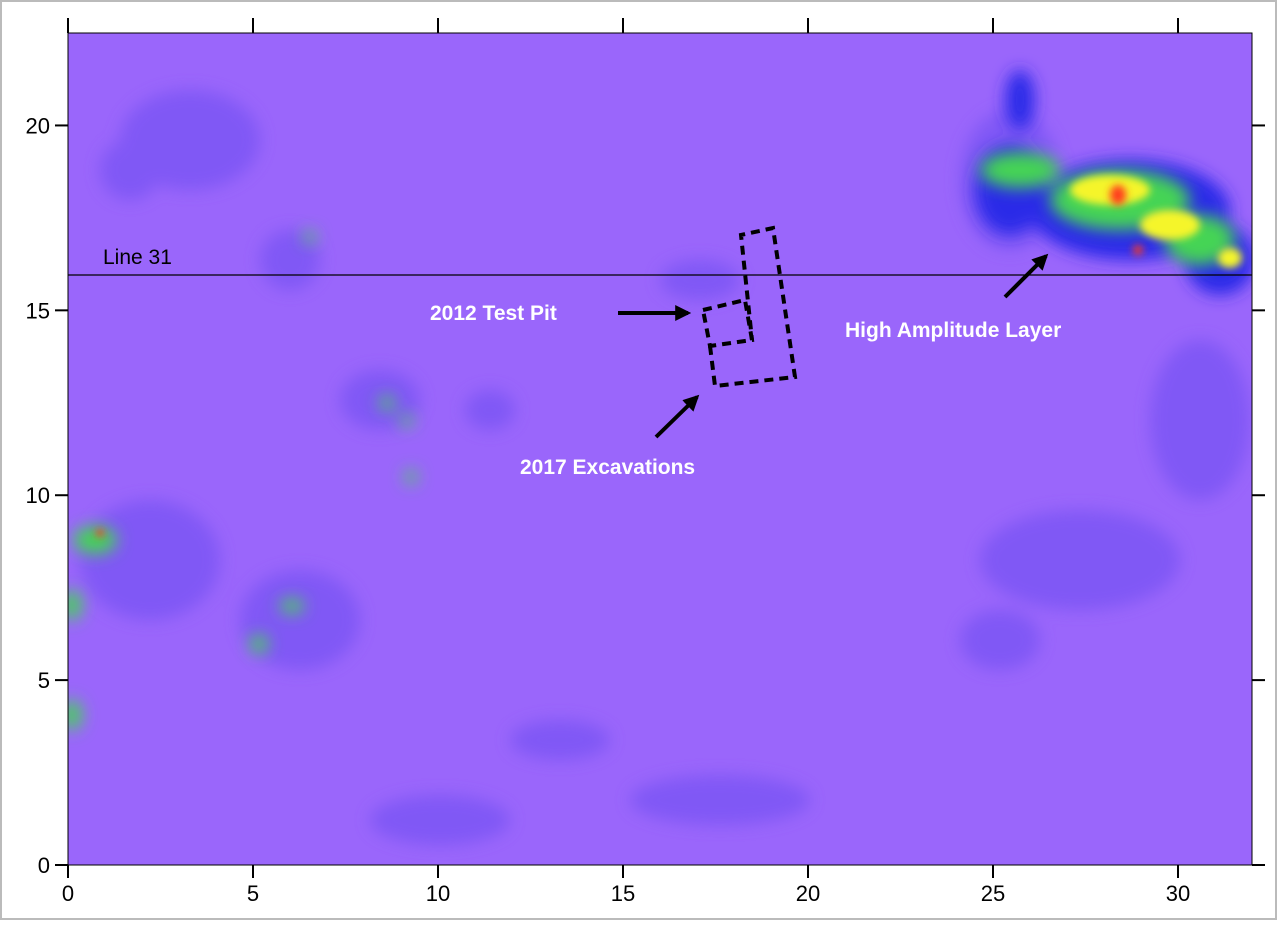 Image resolution: width=1277 pixels, height=925 pixels. Describe the element at coordinates (38, 310) in the screenshot. I see `y-tick-label: 15` at that location.